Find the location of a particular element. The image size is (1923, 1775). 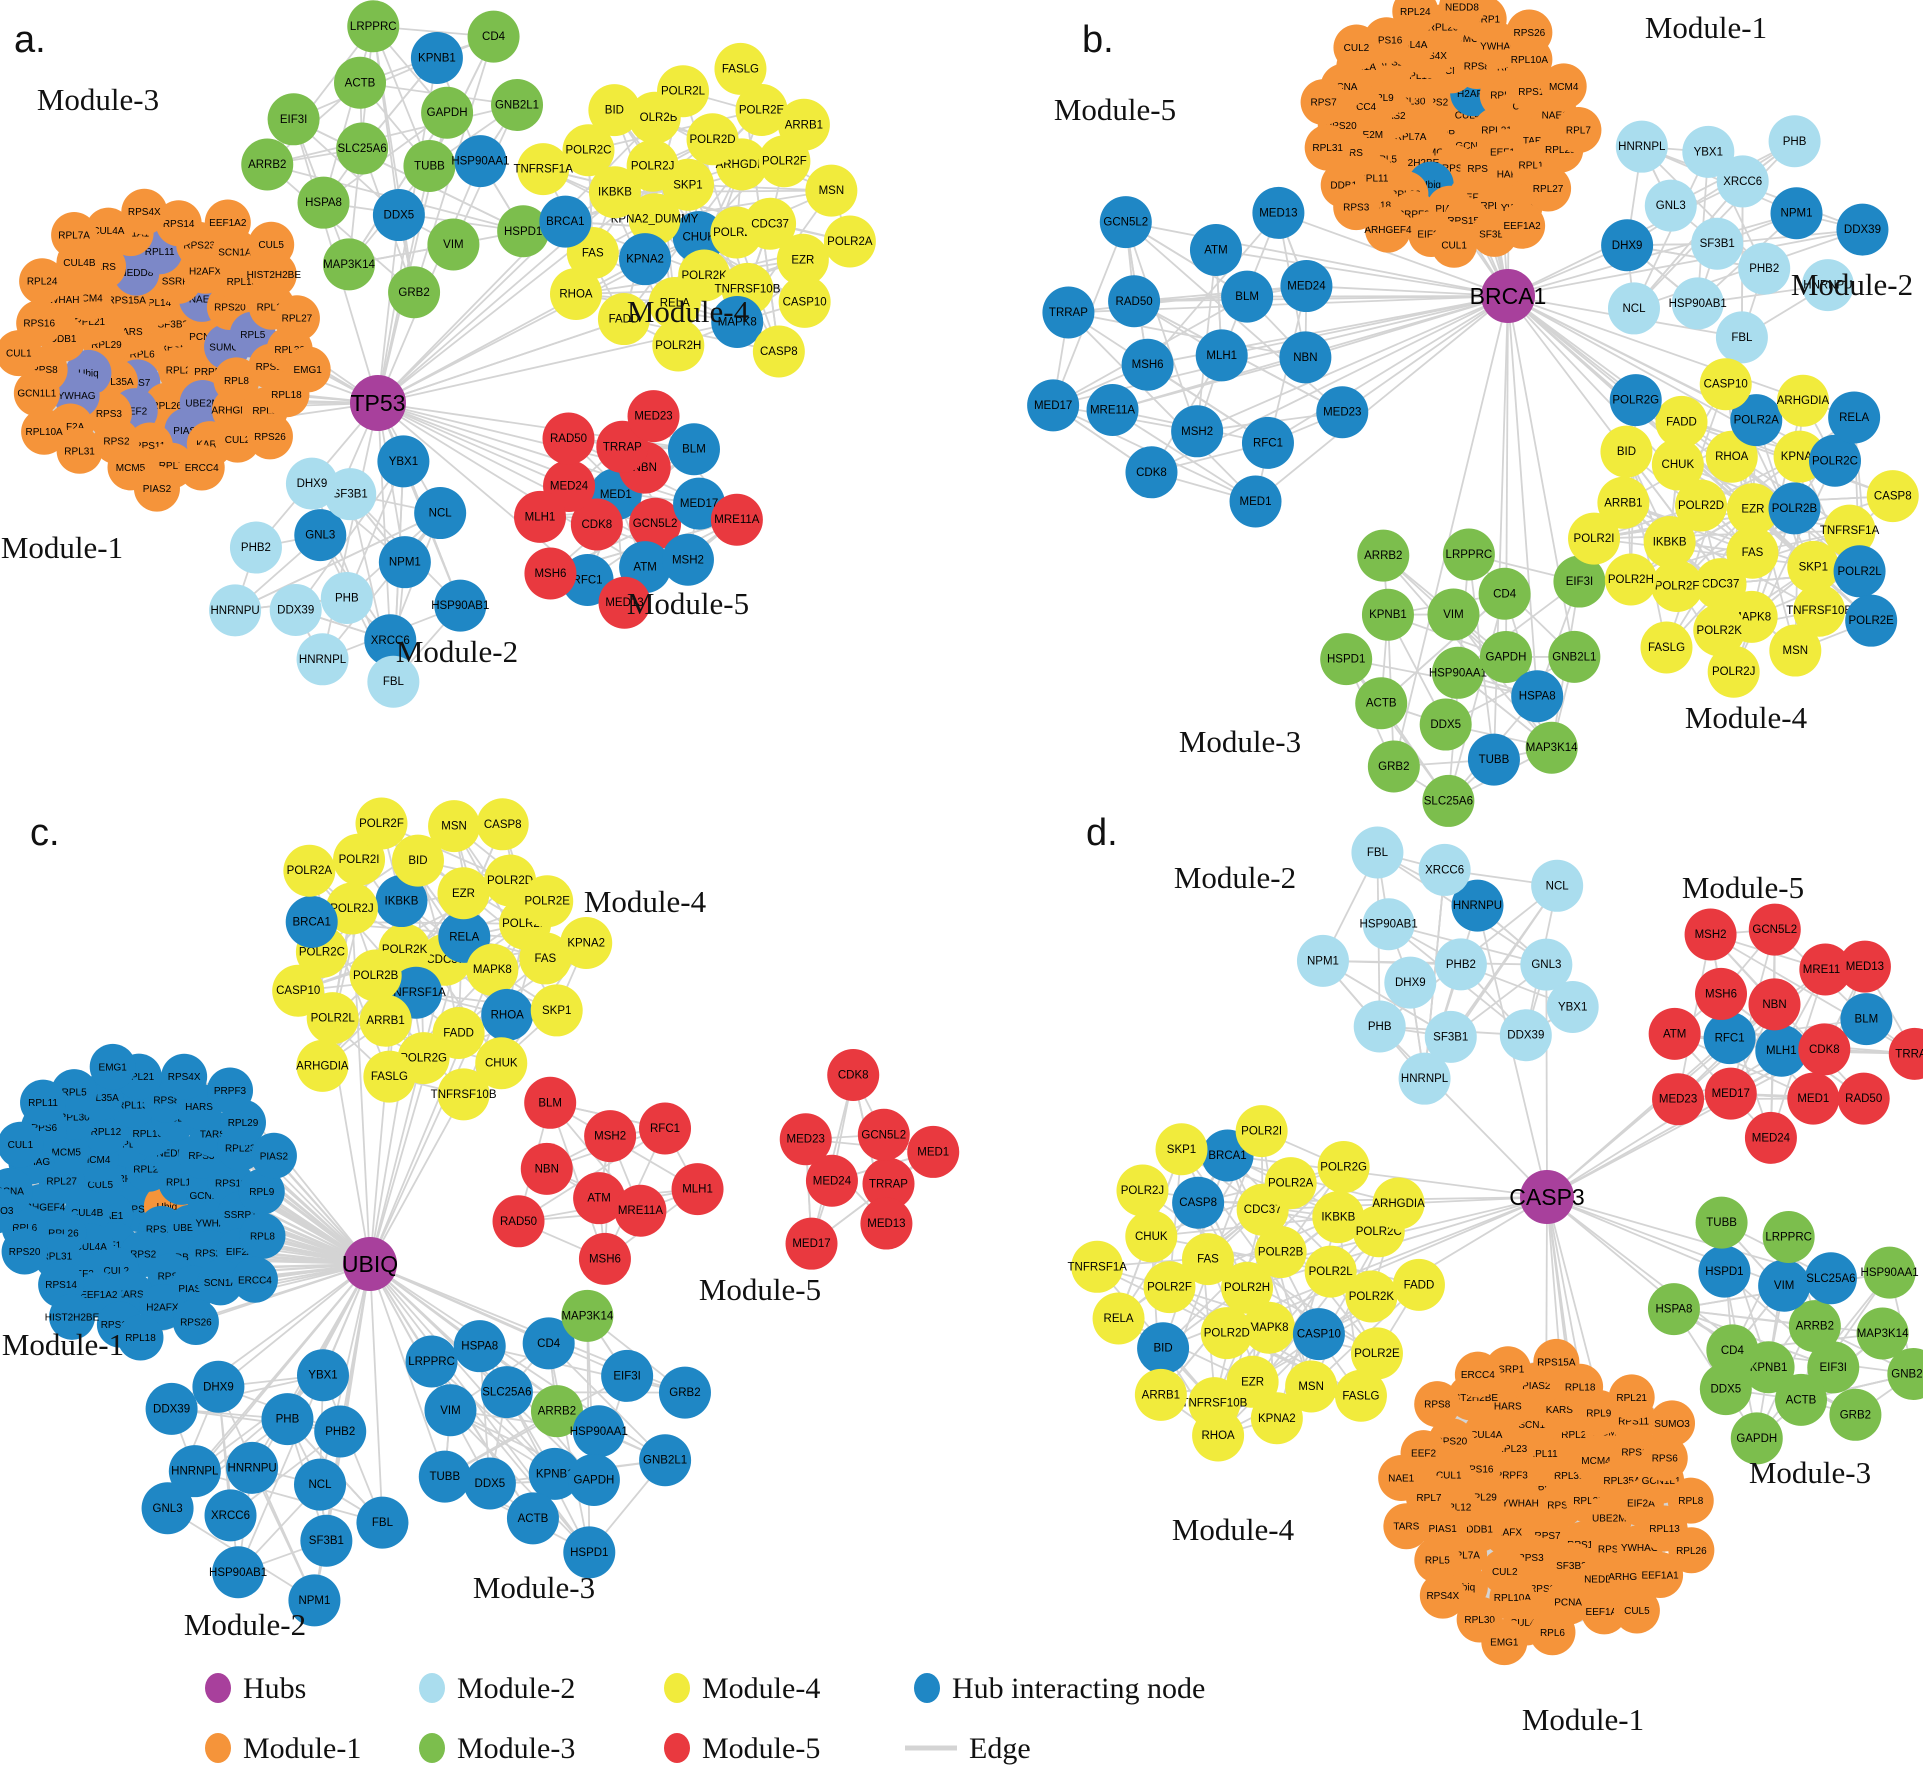

node-label: MAP3K14 is located at coordinates (587, 1316).